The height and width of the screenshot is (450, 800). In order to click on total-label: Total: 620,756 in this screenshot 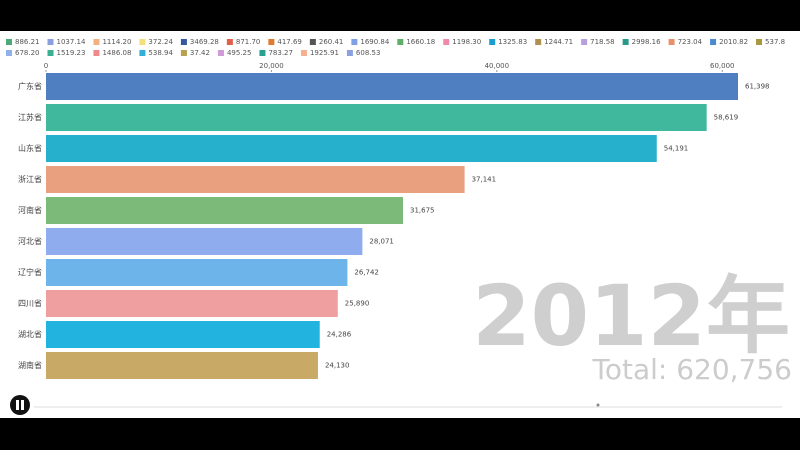, I will do `click(691, 369)`.